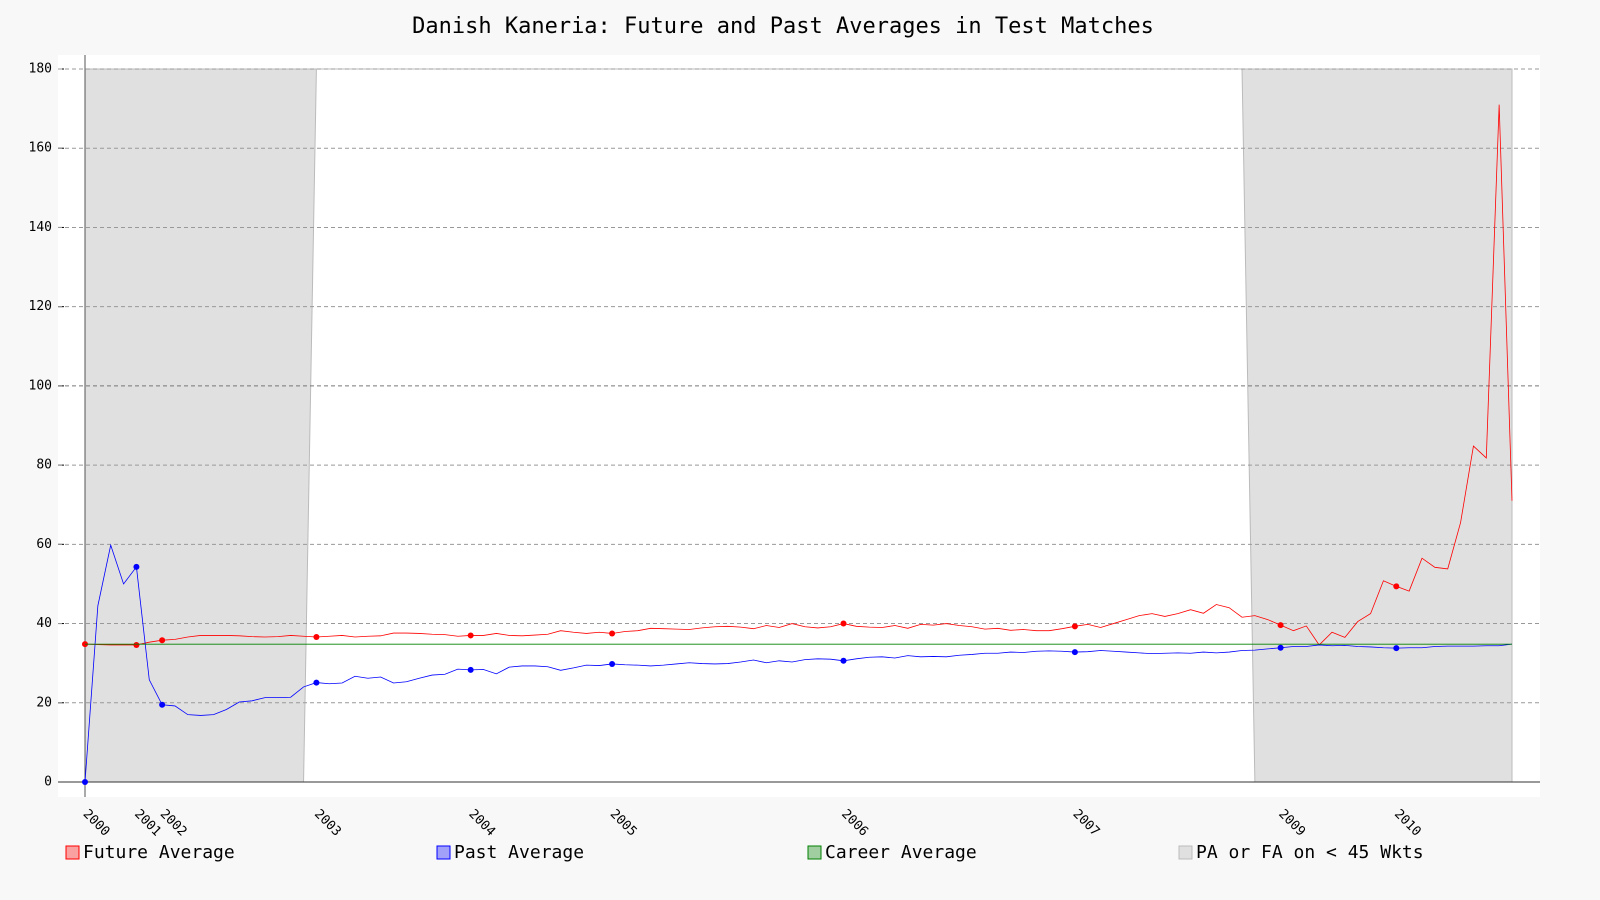  I want to click on y-tick-label: 0, so click(48, 782).